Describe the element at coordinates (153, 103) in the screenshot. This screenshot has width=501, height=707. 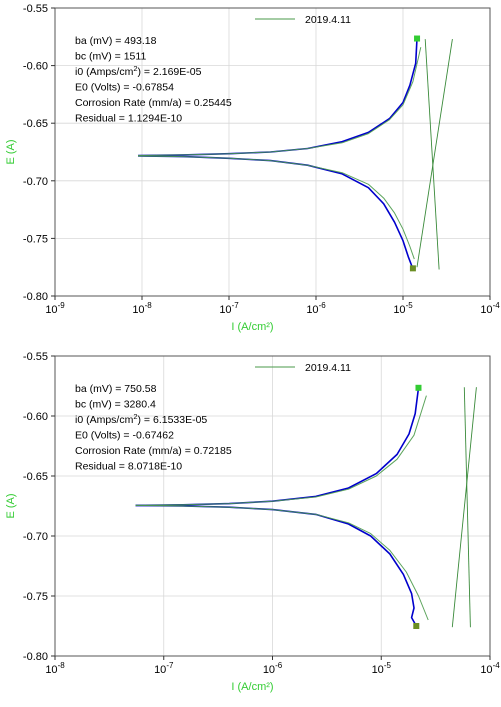
I see `chart1-info-line-4: Corrosion Rate (mm/a) = 0.25445` at that location.